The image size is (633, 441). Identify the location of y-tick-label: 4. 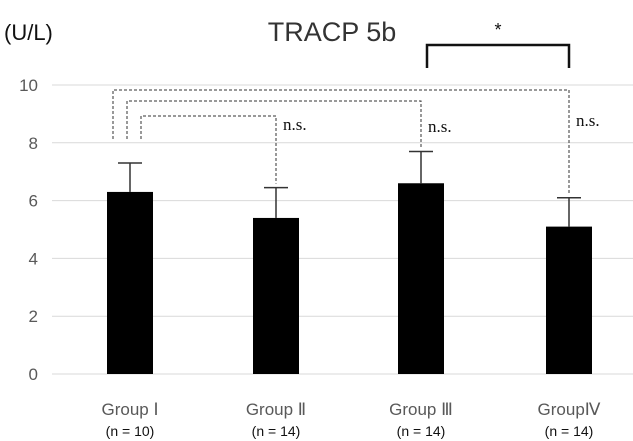
(33, 258).